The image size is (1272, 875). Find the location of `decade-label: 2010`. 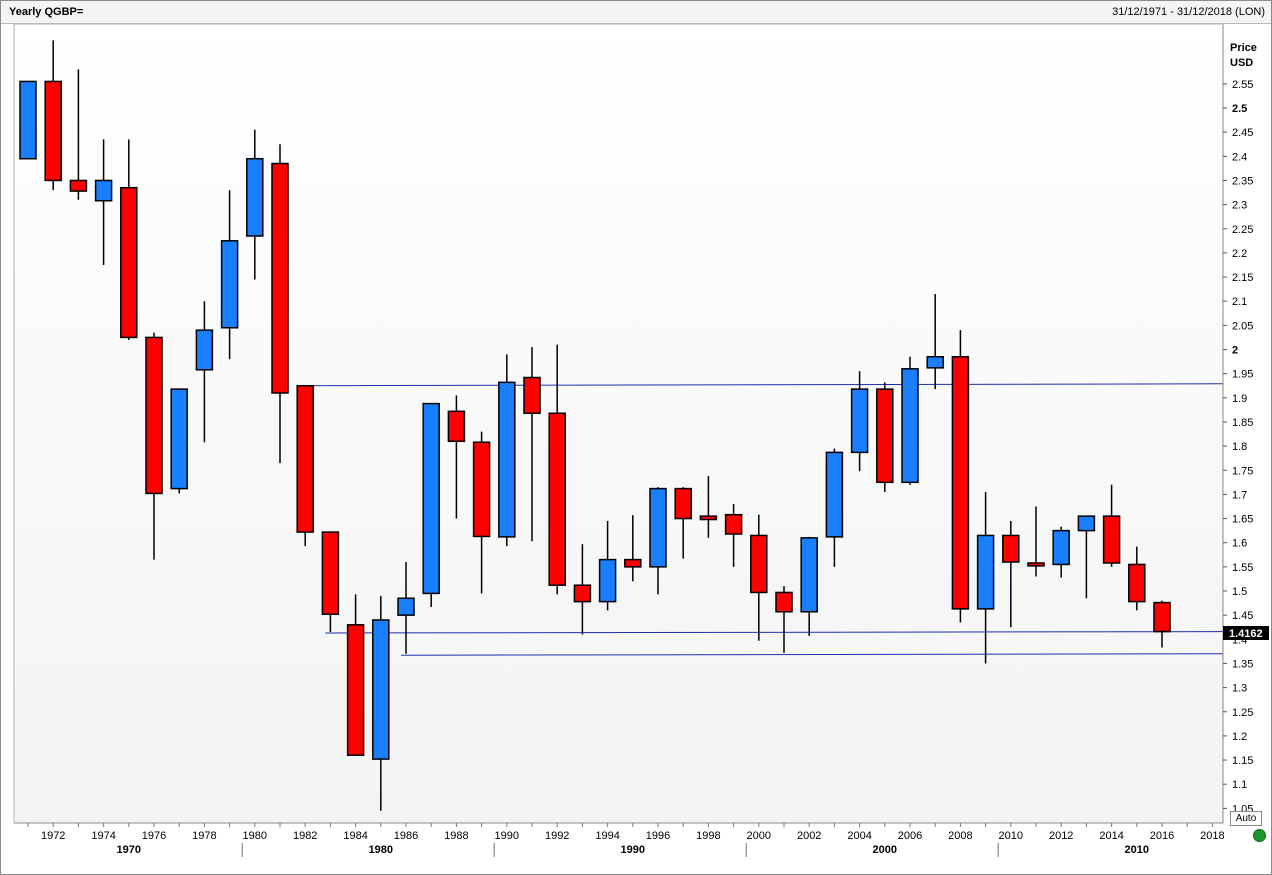

decade-label: 2010 is located at coordinates (1137, 850).